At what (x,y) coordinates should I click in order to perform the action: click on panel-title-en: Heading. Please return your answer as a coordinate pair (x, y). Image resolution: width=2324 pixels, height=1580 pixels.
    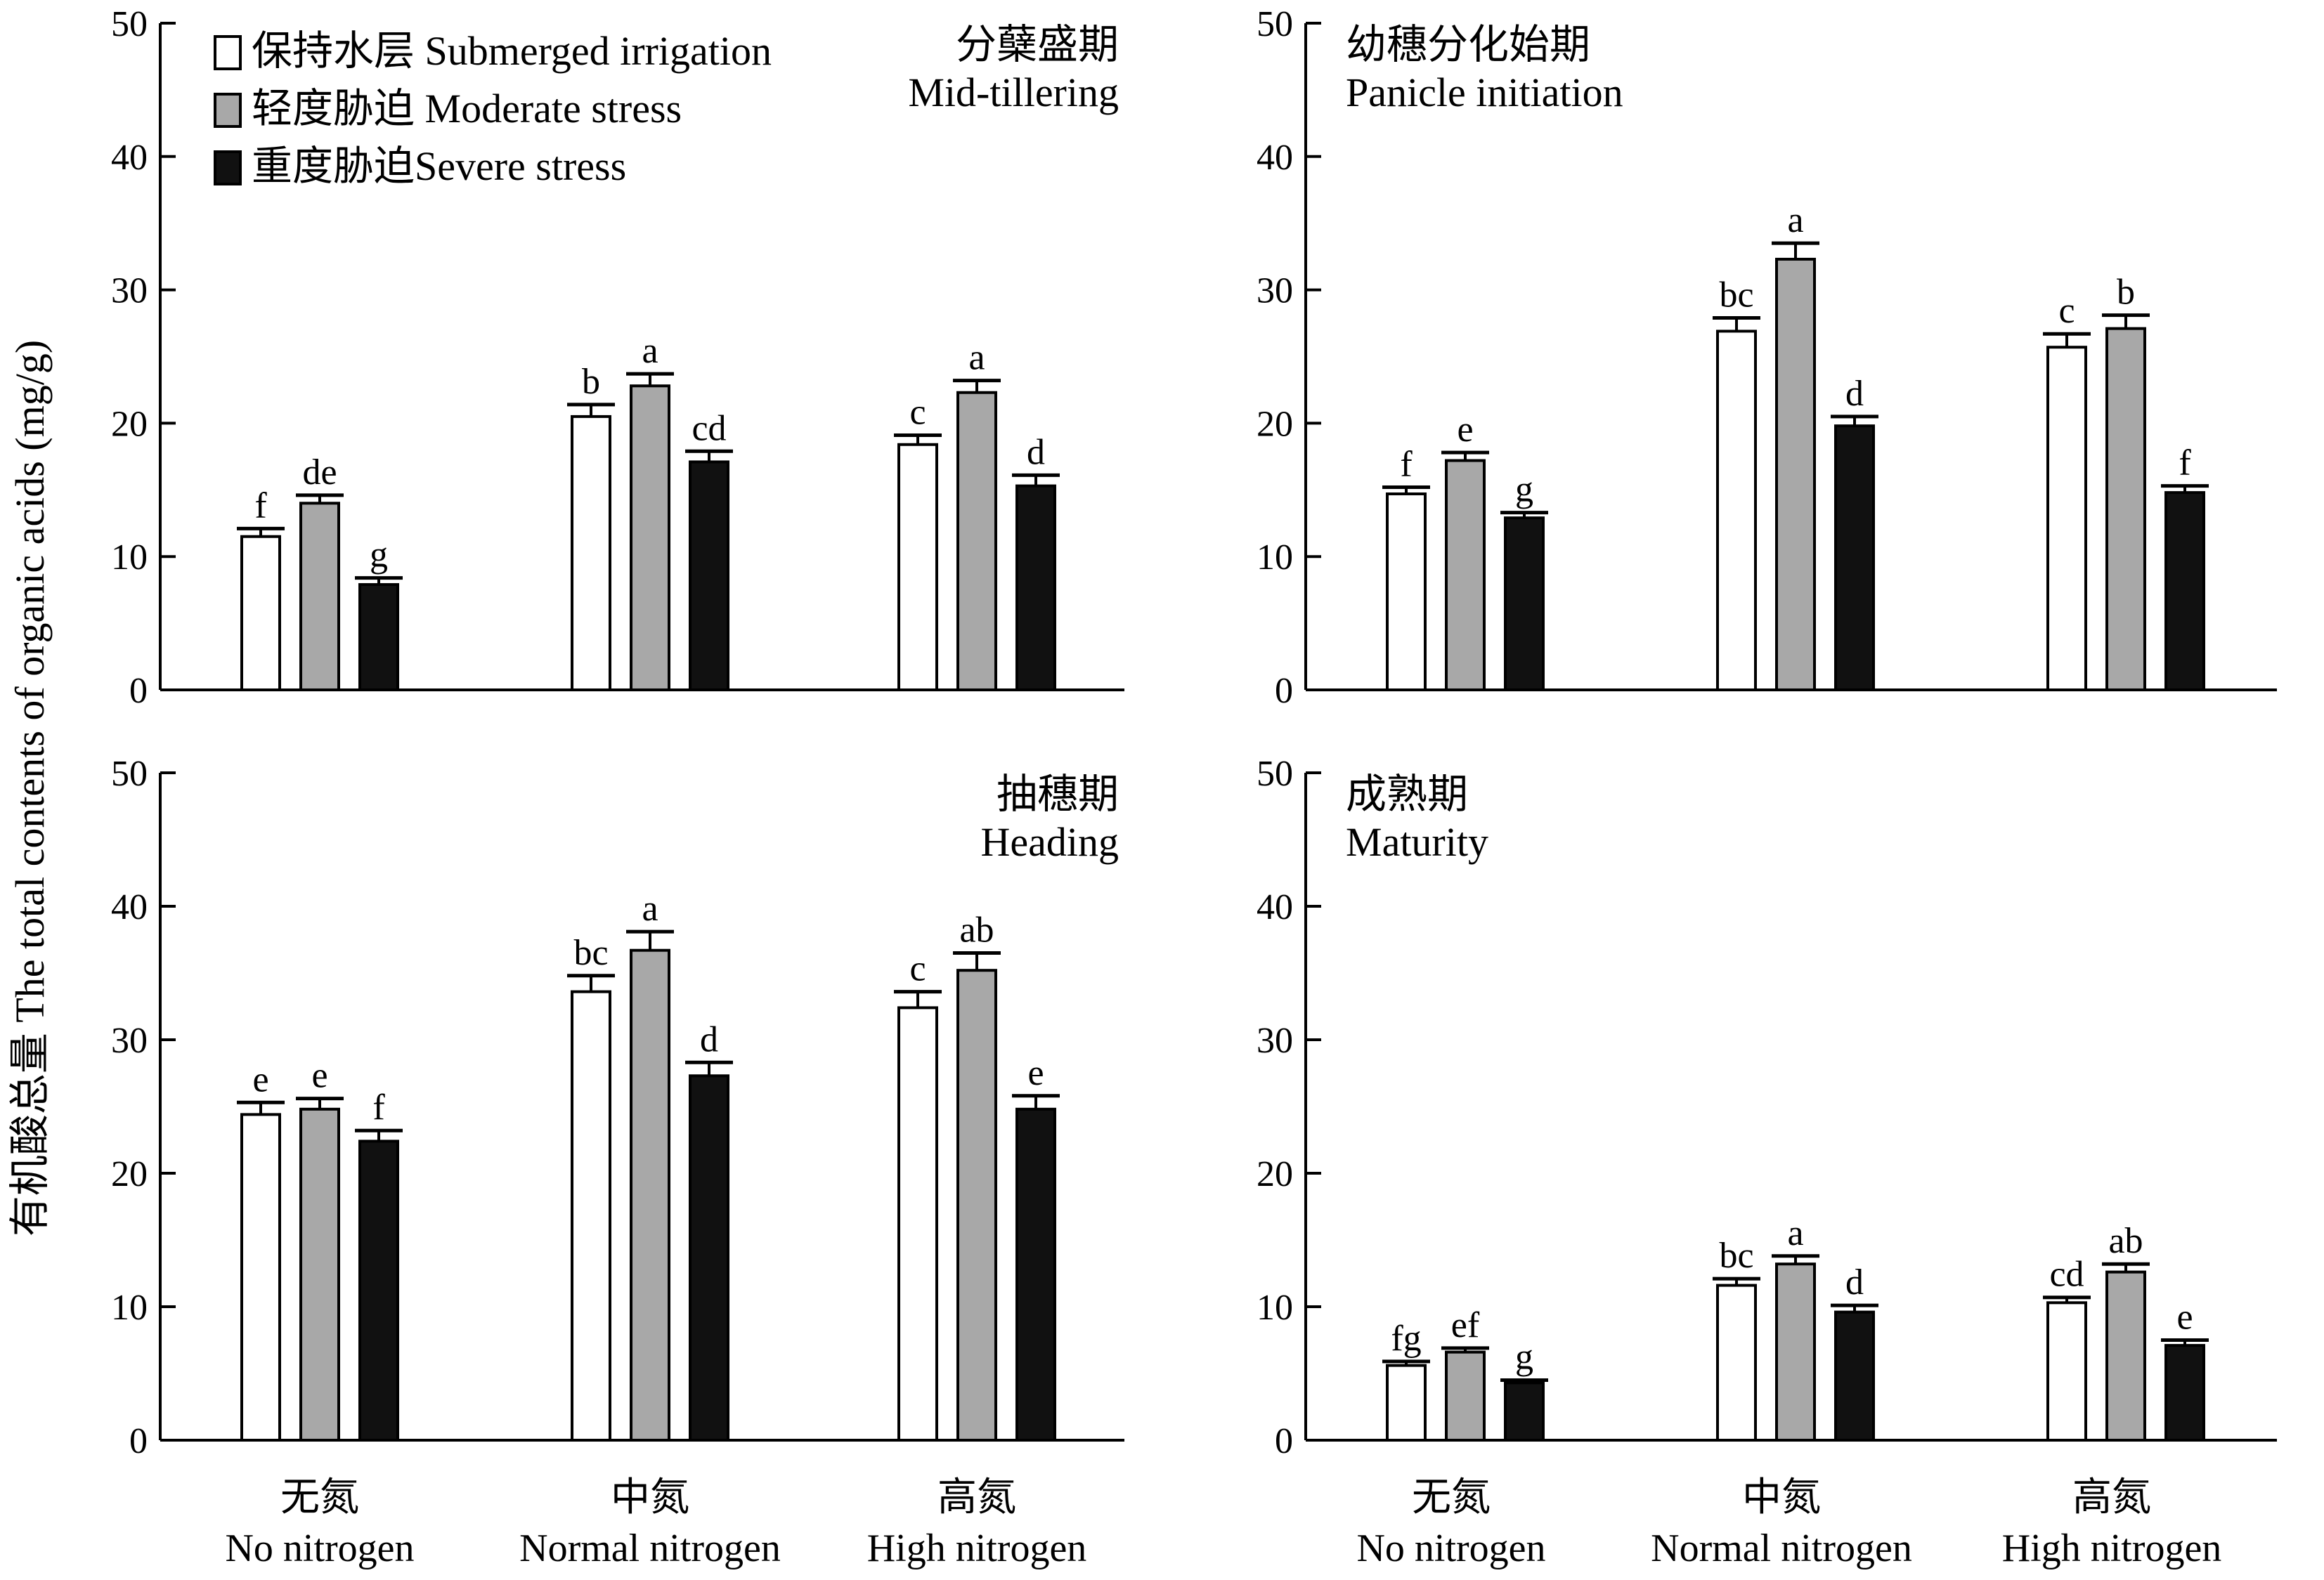
    Looking at the image, I should click on (1050, 842).